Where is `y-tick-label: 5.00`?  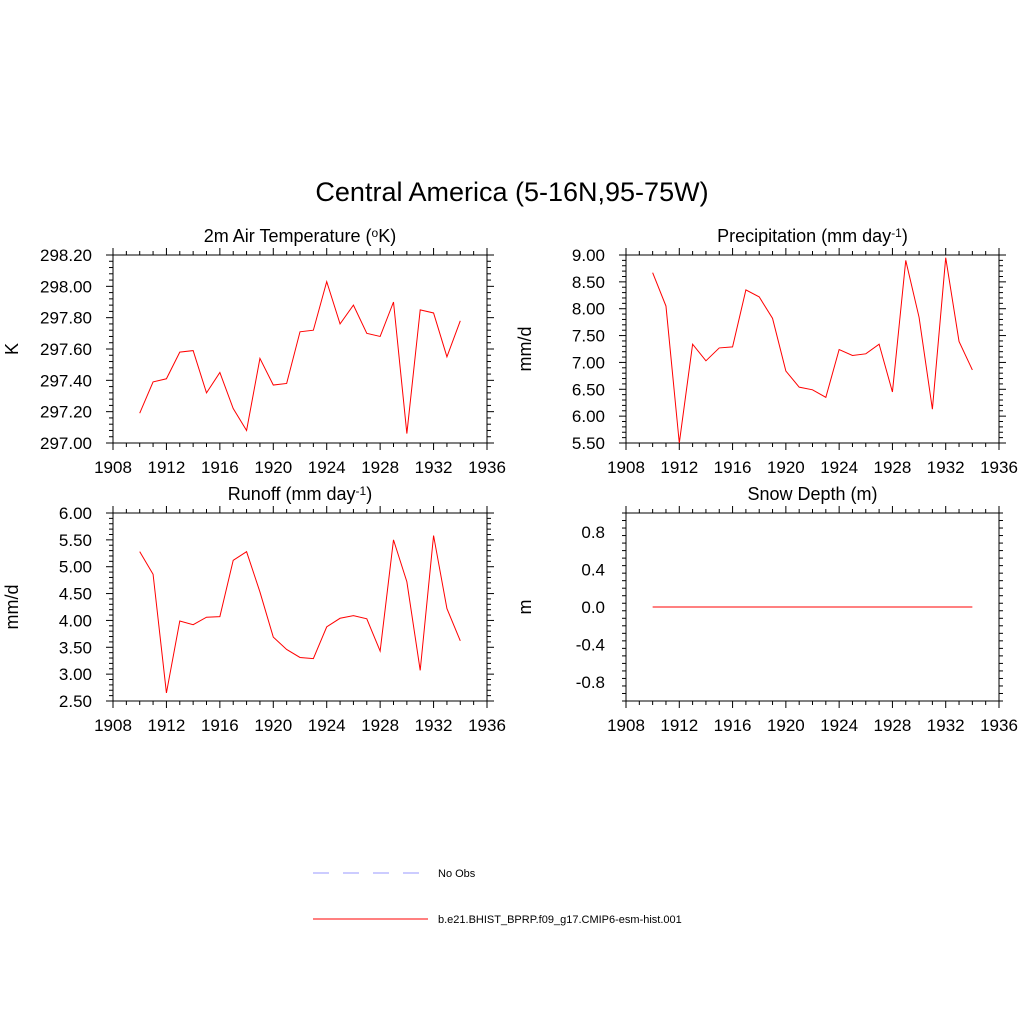
y-tick-label: 5.00 is located at coordinates (75, 567).